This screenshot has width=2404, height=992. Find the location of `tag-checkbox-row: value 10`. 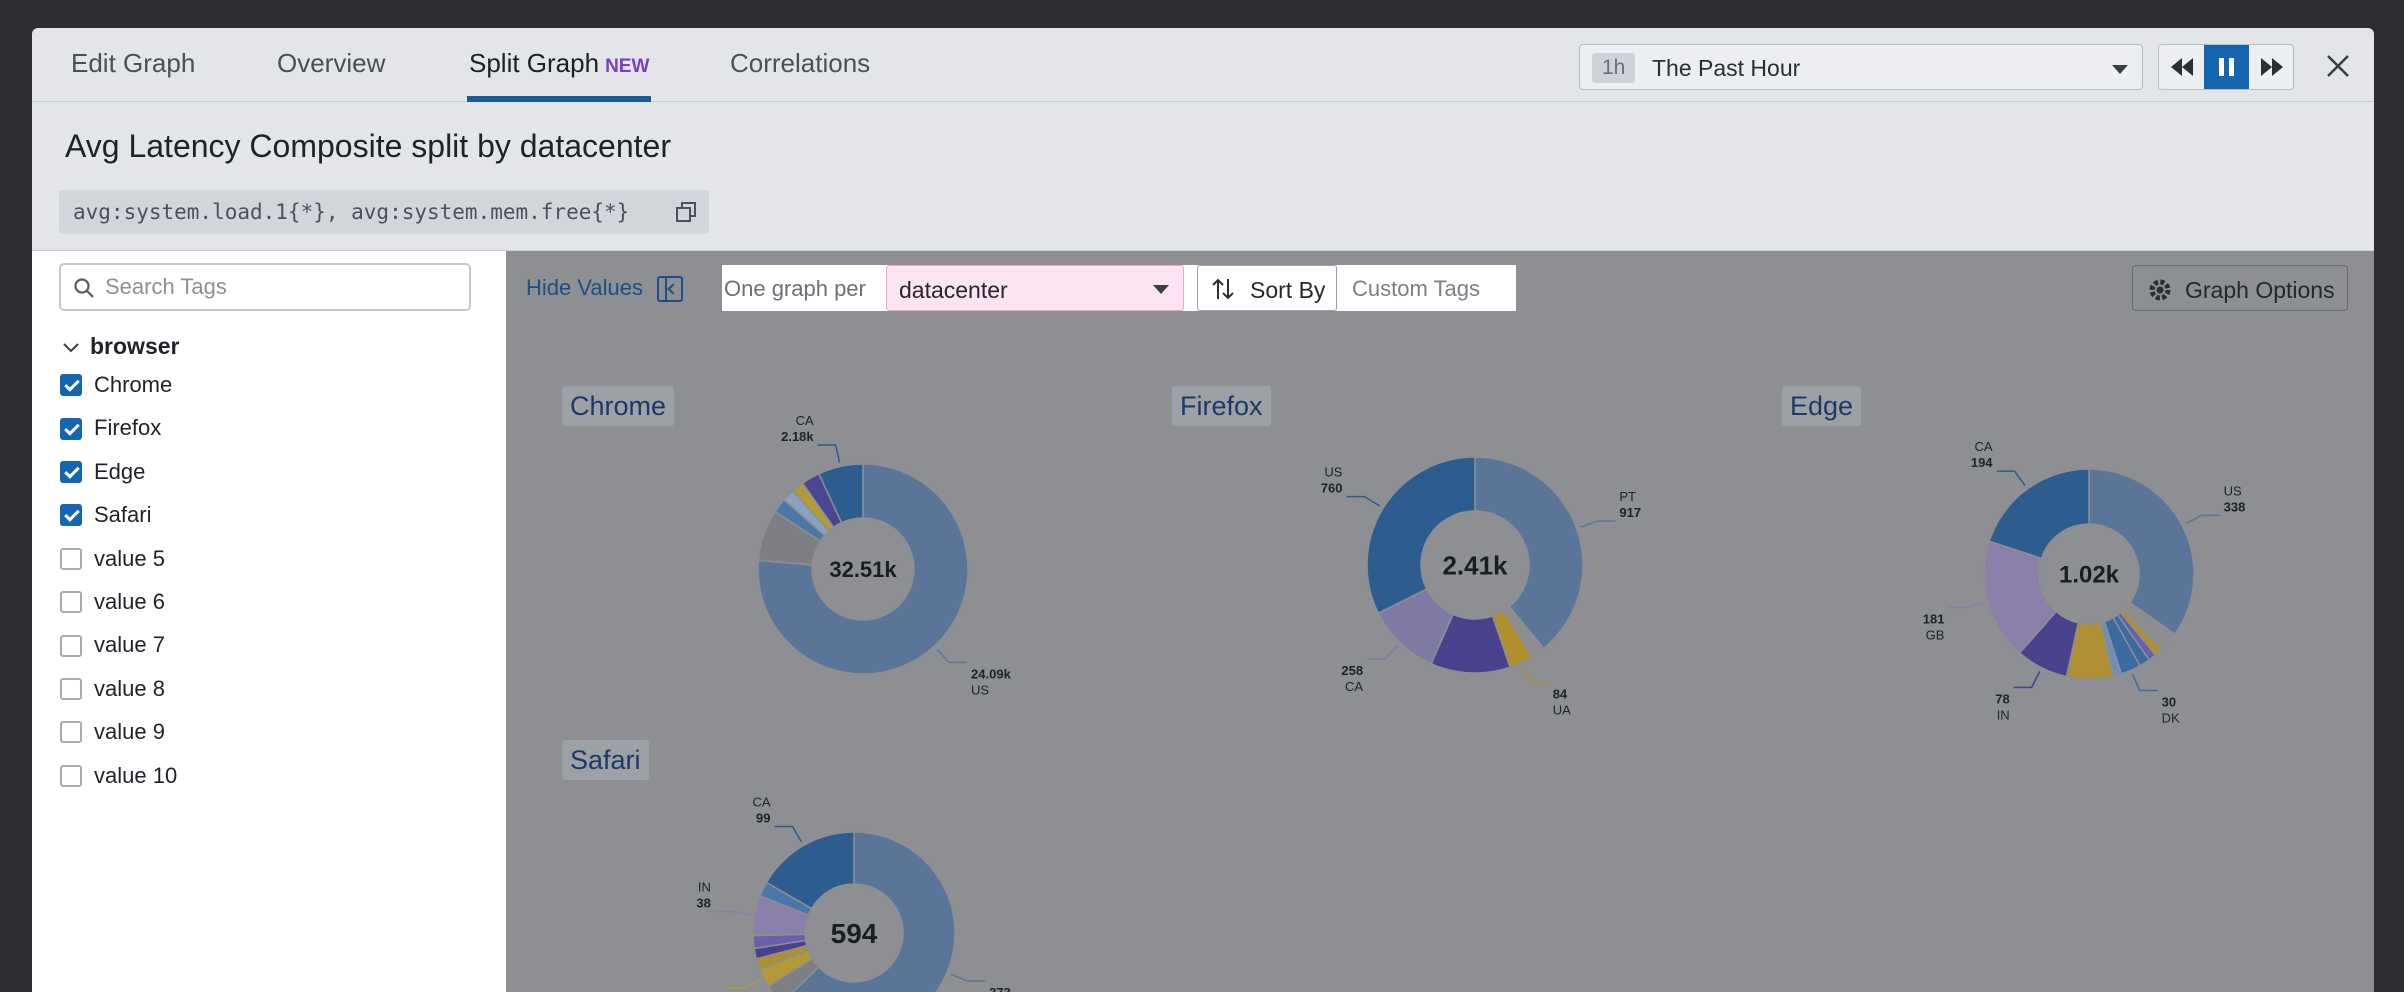

tag-checkbox-row: value 10 is located at coordinates (118, 777).